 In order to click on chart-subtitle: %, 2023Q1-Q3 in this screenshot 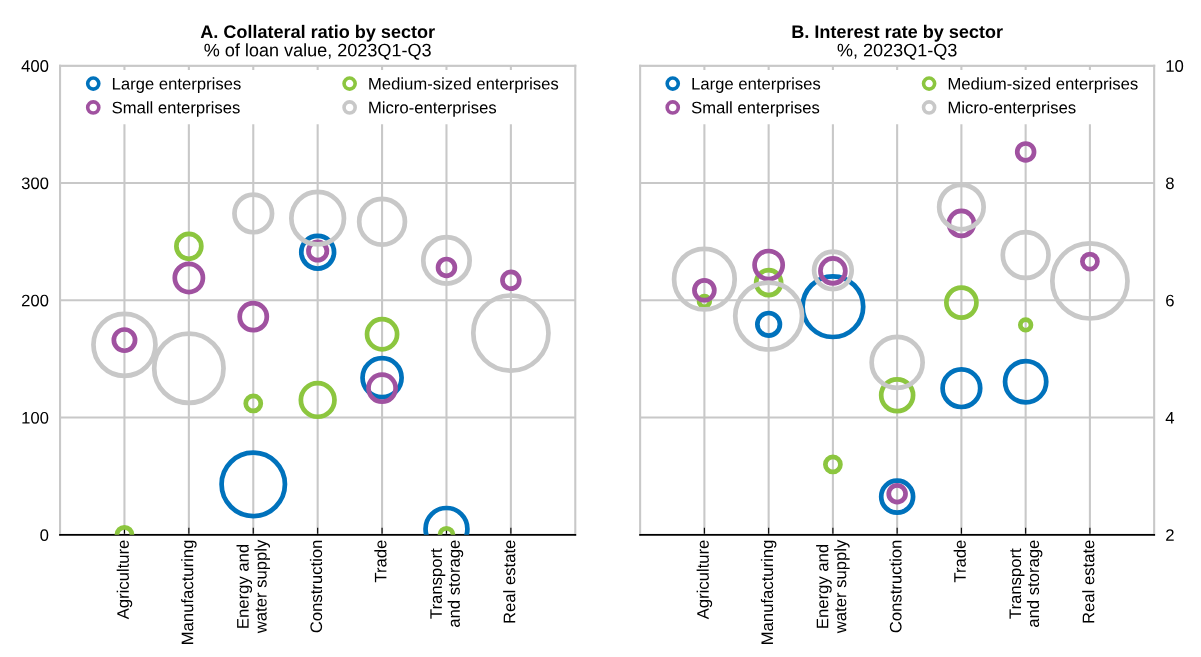, I will do `click(897, 51)`.